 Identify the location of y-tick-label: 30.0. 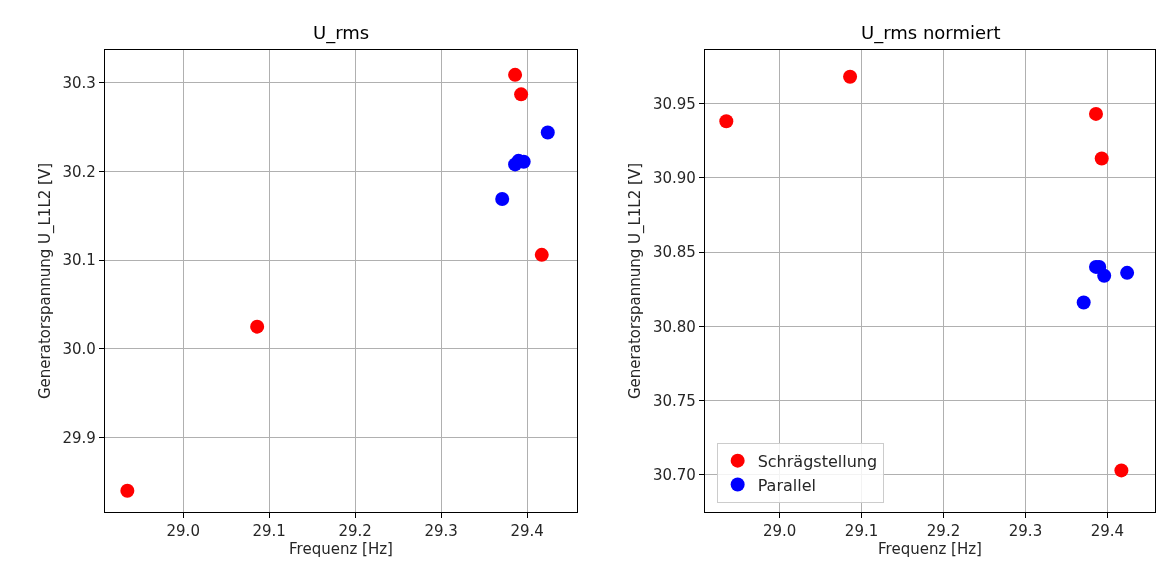
(79, 349).